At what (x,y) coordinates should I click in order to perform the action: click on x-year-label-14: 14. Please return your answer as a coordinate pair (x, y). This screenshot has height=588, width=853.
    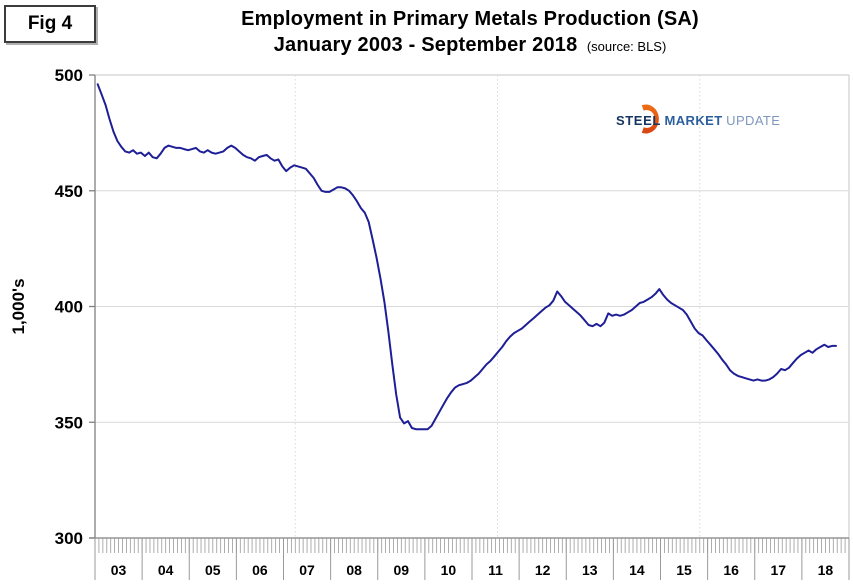
    Looking at the image, I should click on (637, 570).